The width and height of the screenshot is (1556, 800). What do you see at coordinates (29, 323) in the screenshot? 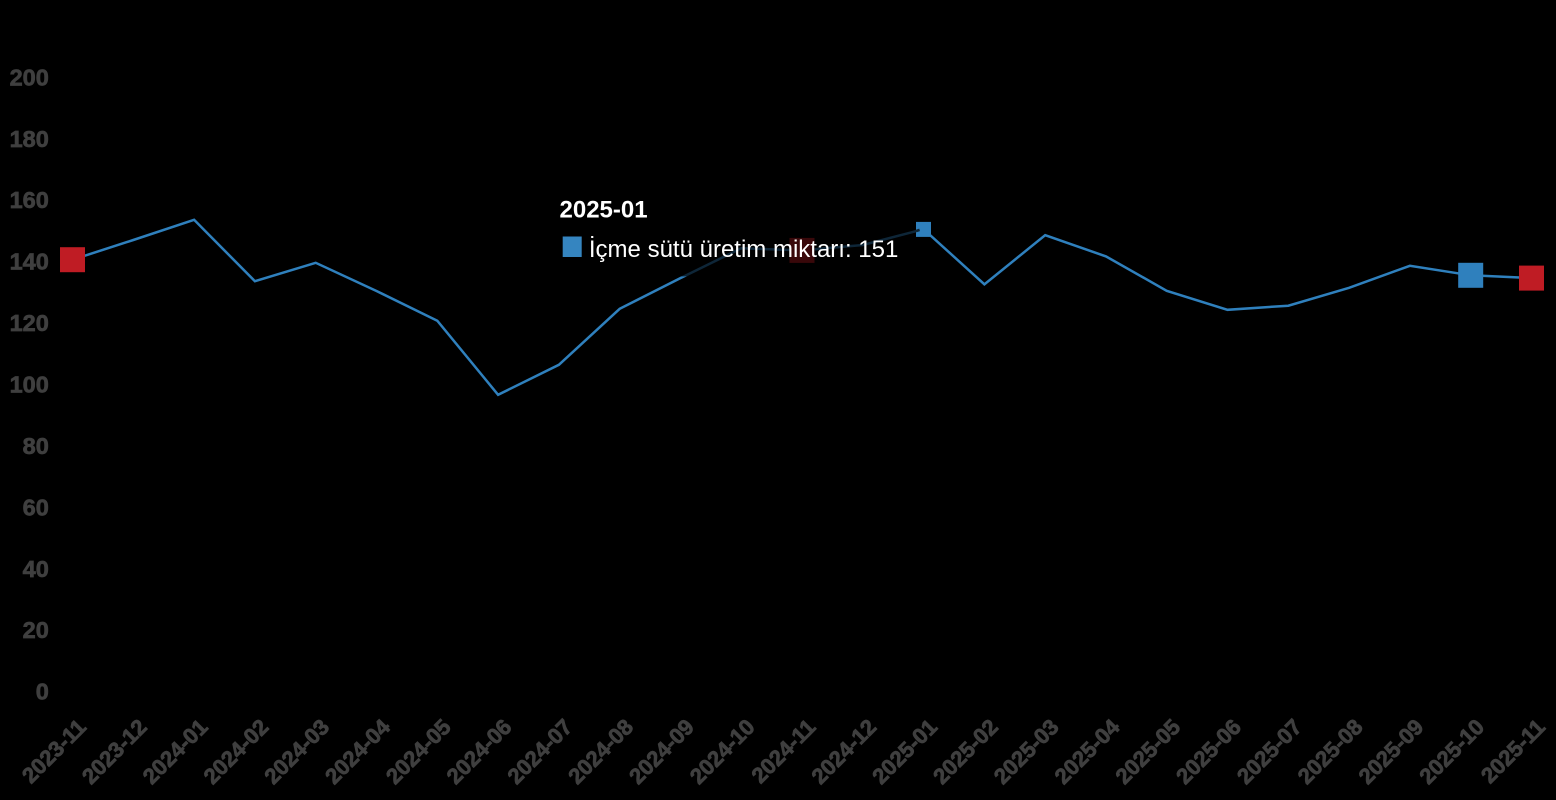
I see `svg-text: 120` at bounding box center [29, 323].